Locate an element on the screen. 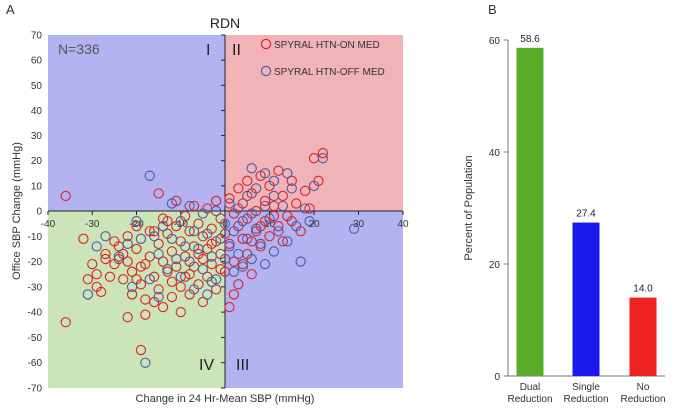  y-tick-label: 20 is located at coordinates (37, 161).